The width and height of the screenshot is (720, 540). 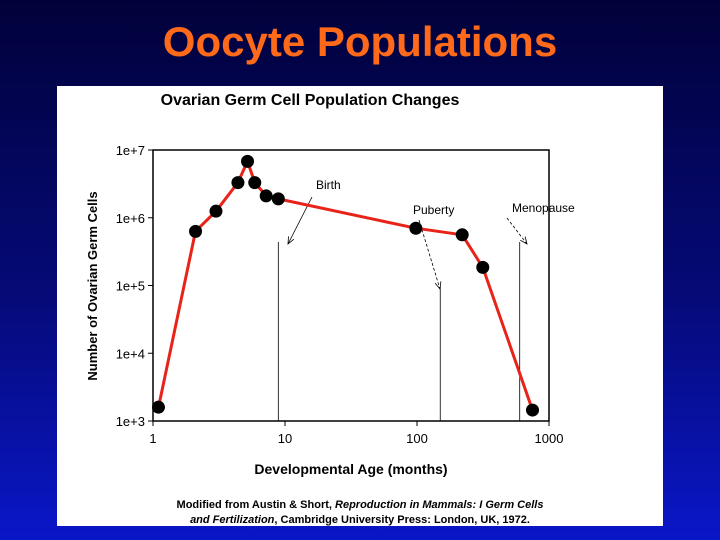 I want to click on y-tick-label: 1e+3, so click(x=130, y=421).